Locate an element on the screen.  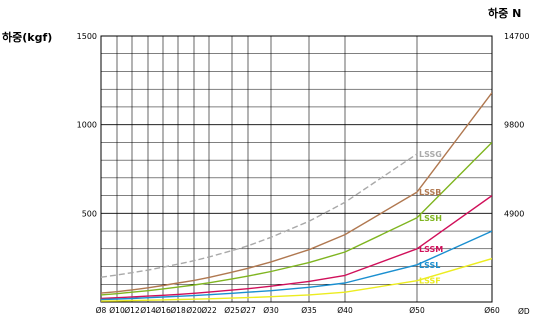
x-tick: Ø18 is located at coordinates (178, 310).